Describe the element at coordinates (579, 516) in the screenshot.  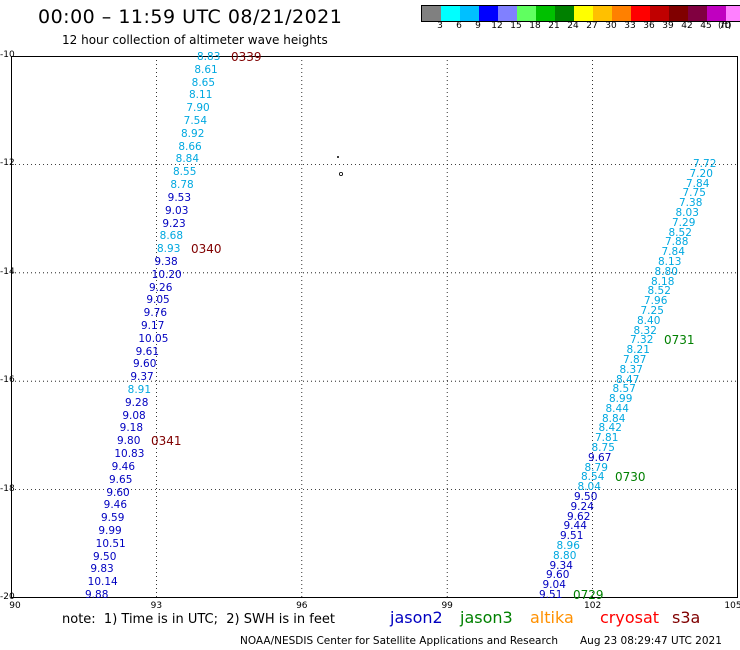
I see `wave-height-value: 9.62` at that location.